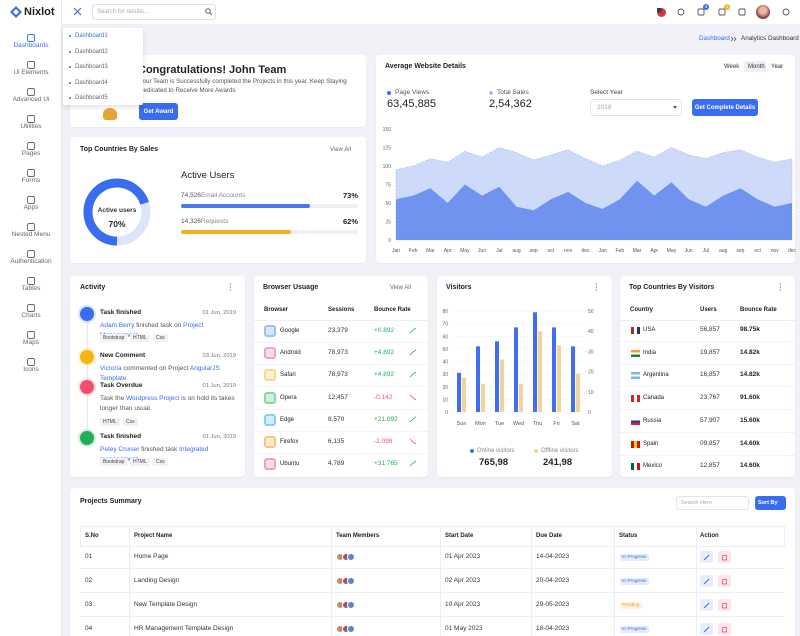 This screenshot has width=800, height=636. I want to click on sidebar-item: Dashboards, so click(31, 45).